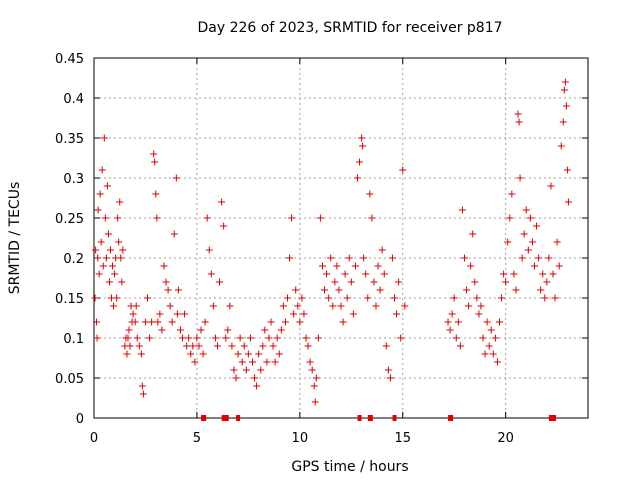  I want to click on x-axis-title: GPS time / hours, so click(349, 467).